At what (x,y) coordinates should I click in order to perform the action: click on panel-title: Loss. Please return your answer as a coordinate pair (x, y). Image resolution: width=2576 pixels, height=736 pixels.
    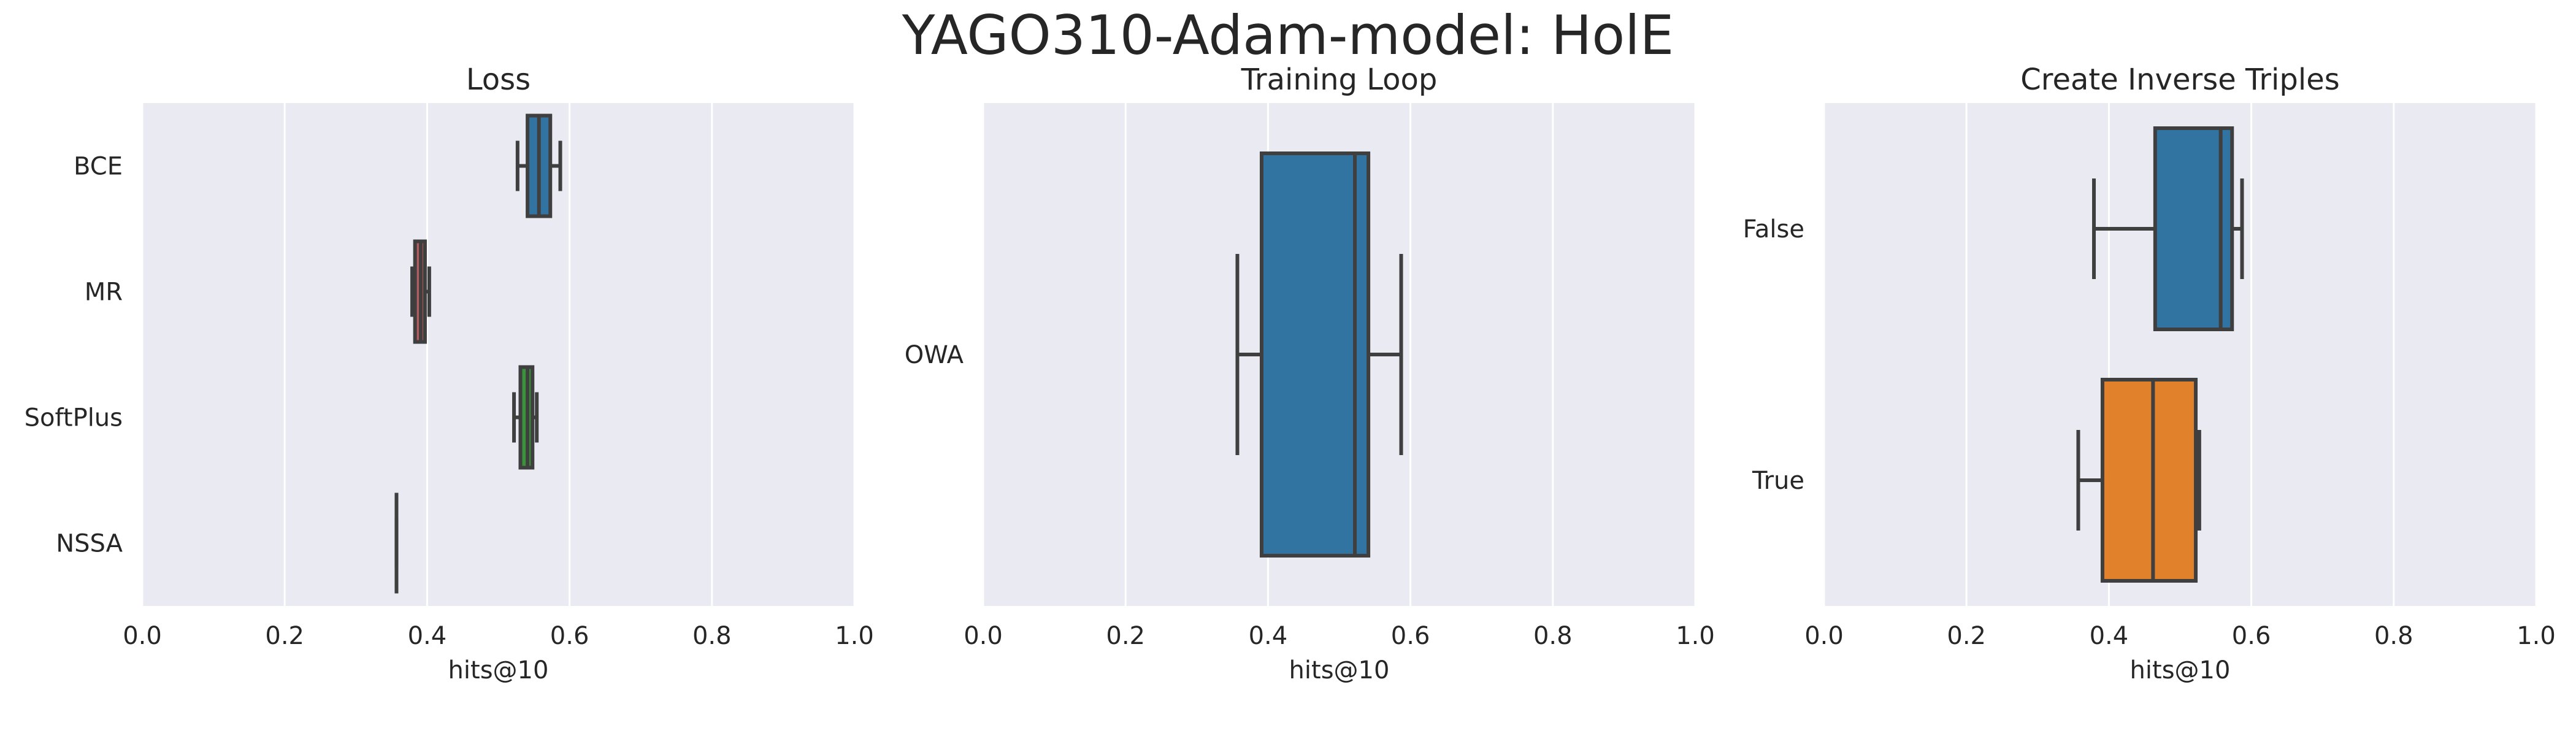
    Looking at the image, I should click on (498, 80).